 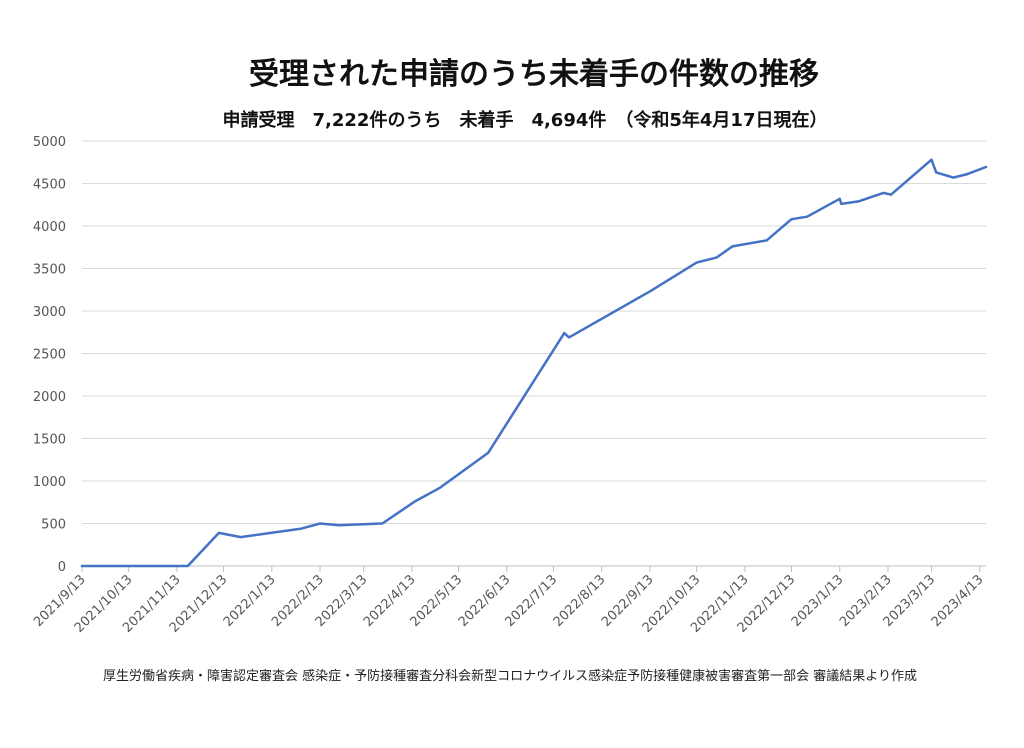 I want to click on y-tick-label: 5000, so click(x=49, y=142).